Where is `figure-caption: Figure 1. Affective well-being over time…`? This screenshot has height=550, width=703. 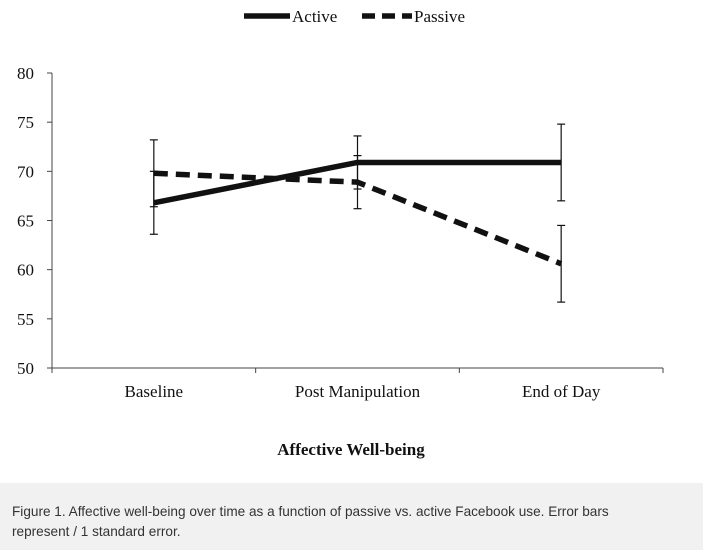
figure-caption: Figure 1. Affective well-being over time… is located at coordinates (351, 516).